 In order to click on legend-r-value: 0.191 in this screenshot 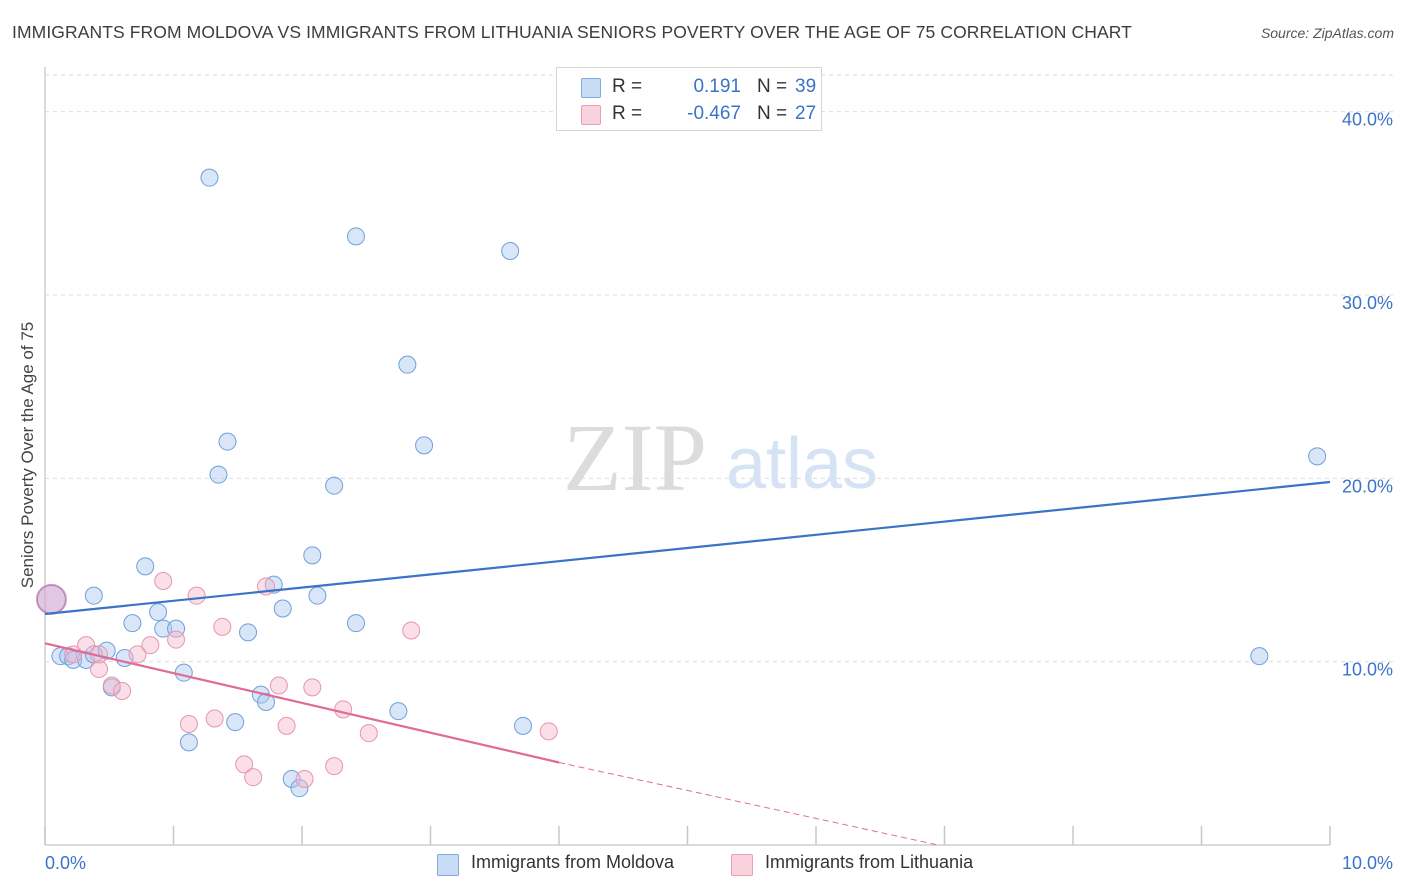, I will do `click(717, 86)`.